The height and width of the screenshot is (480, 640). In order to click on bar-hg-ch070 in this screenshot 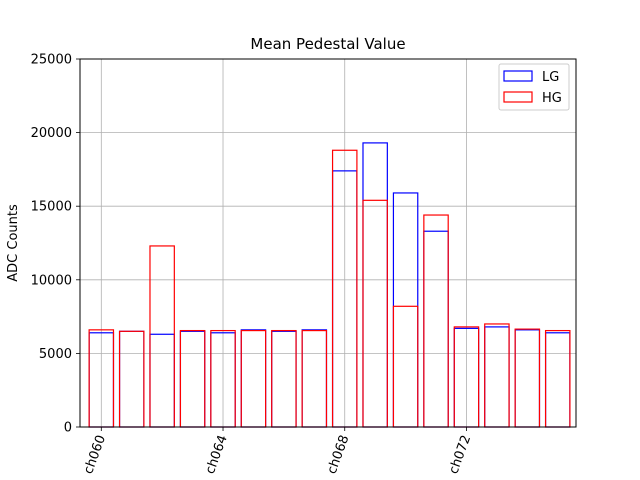, I will do `click(405, 366)`.